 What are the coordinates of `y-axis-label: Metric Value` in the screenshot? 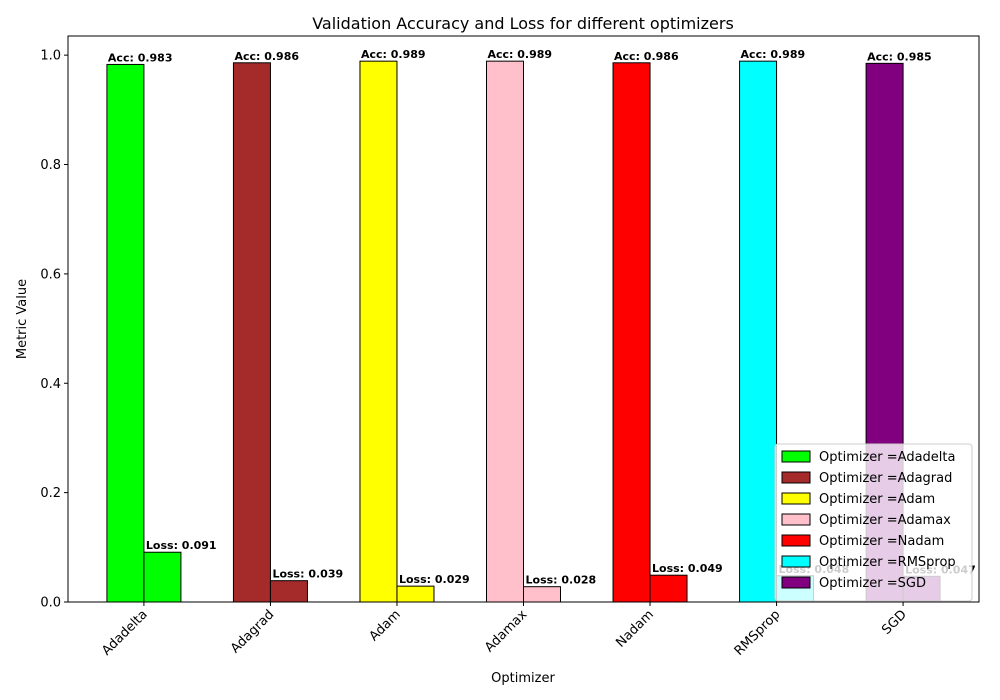 It's located at (22, 319).